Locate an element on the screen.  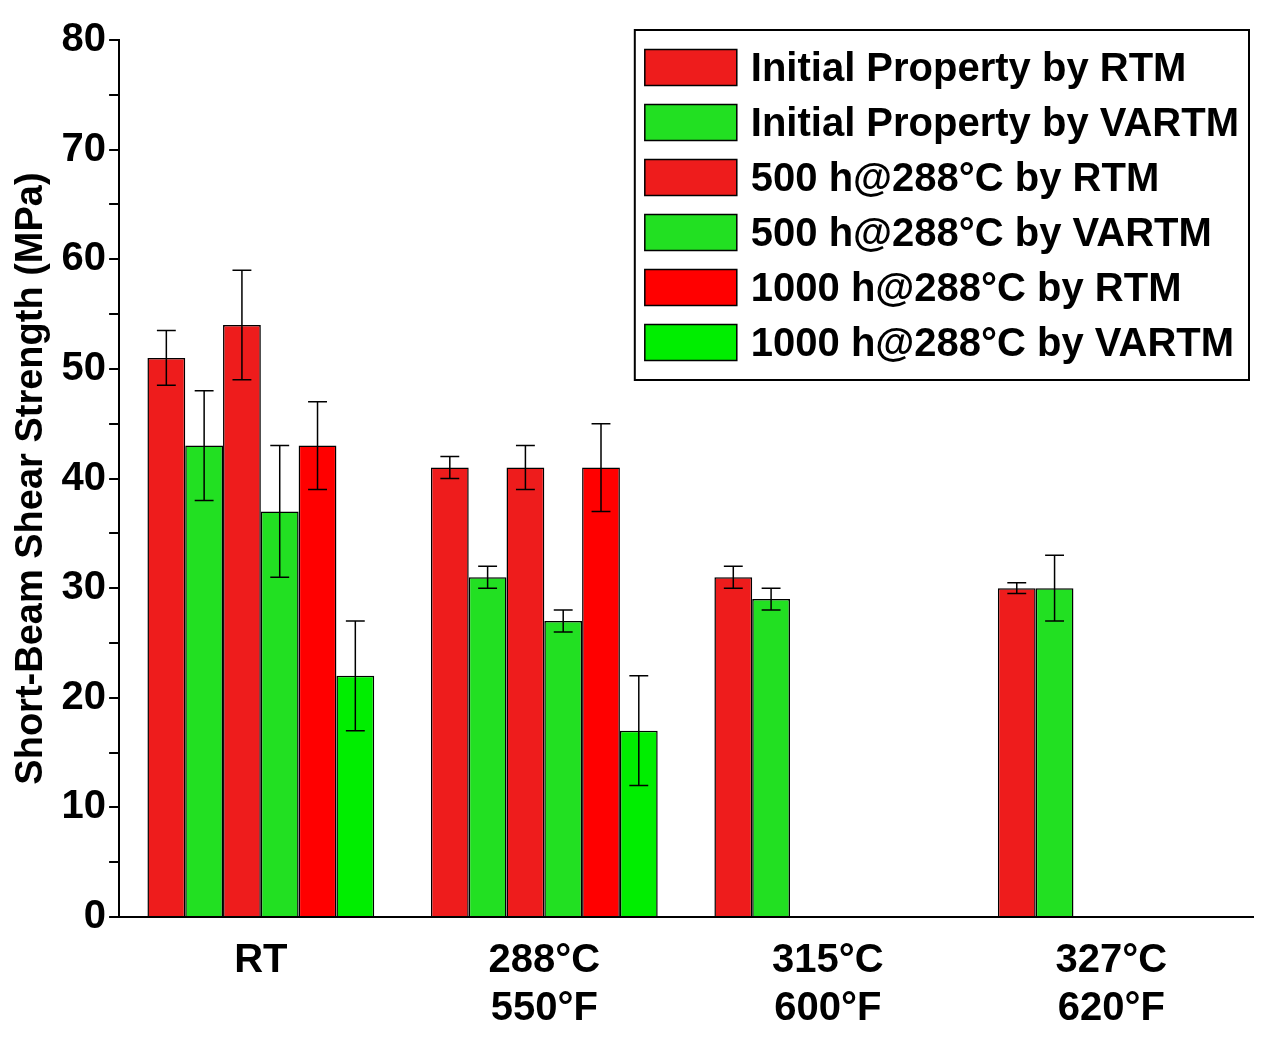
legend-label: 1000 h@288°C by RTM is located at coordinates (966, 286).